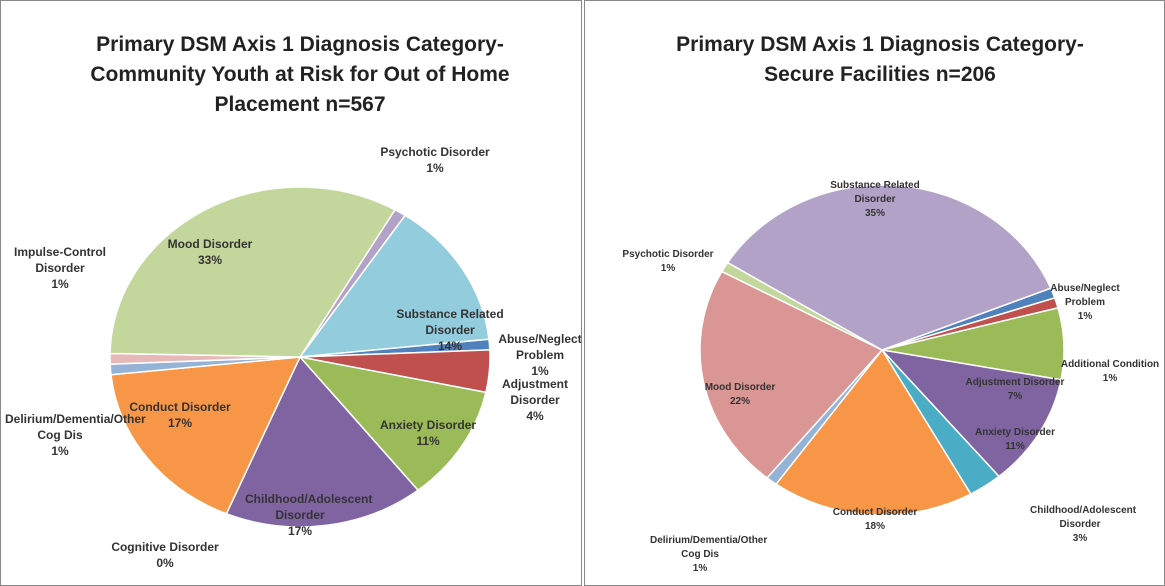 The image size is (1165, 586). I want to click on slice-label: Conduct Disorder 18%, so click(875, 520).